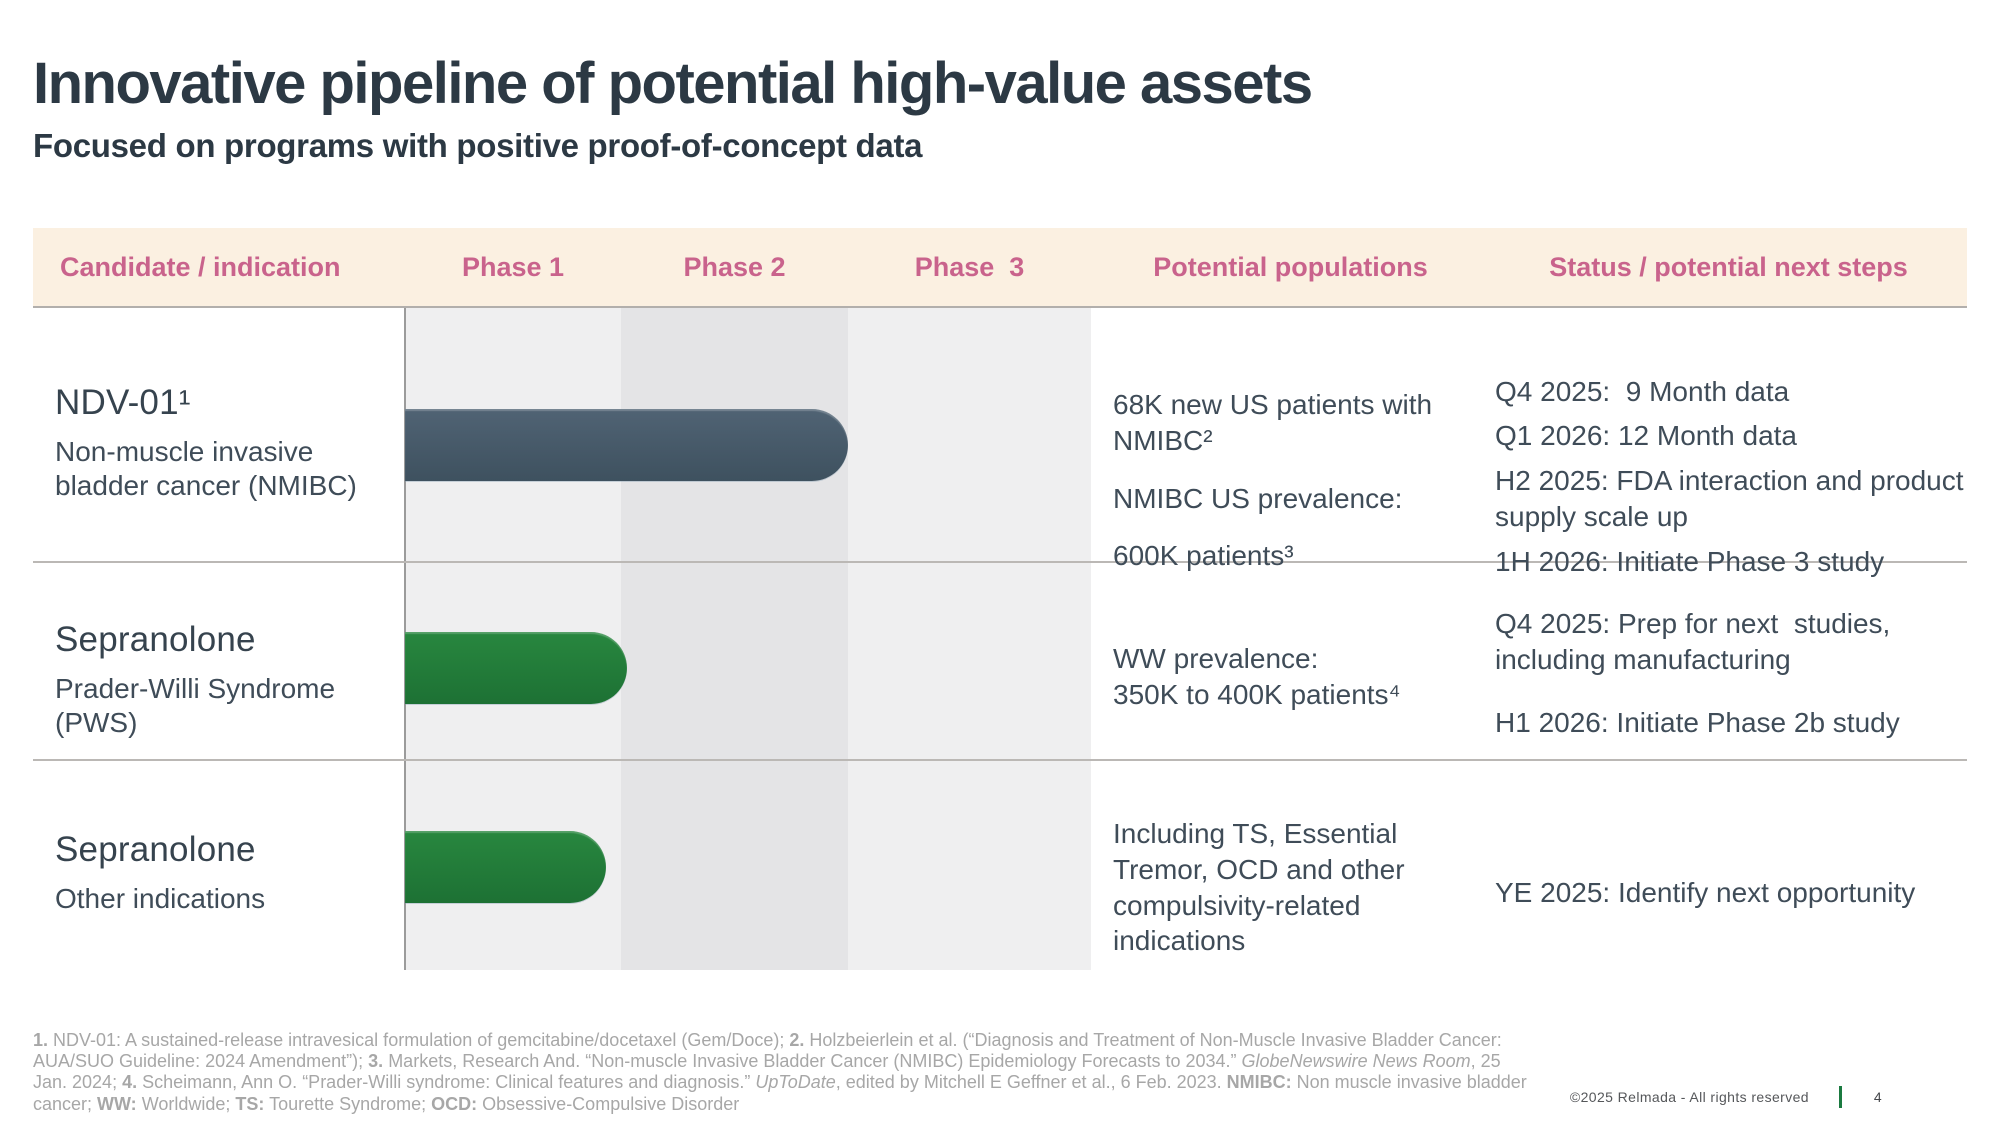 The width and height of the screenshot is (2000, 1125). Describe the element at coordinates (160, 898) in the screenshot. I see `candidate-indication: Other indications` at that location.